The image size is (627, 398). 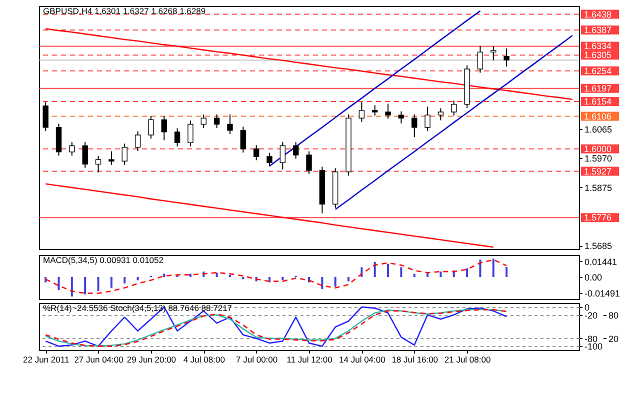 I want to click on ref-line-label: 1.5776, so click(x=598, y=217).